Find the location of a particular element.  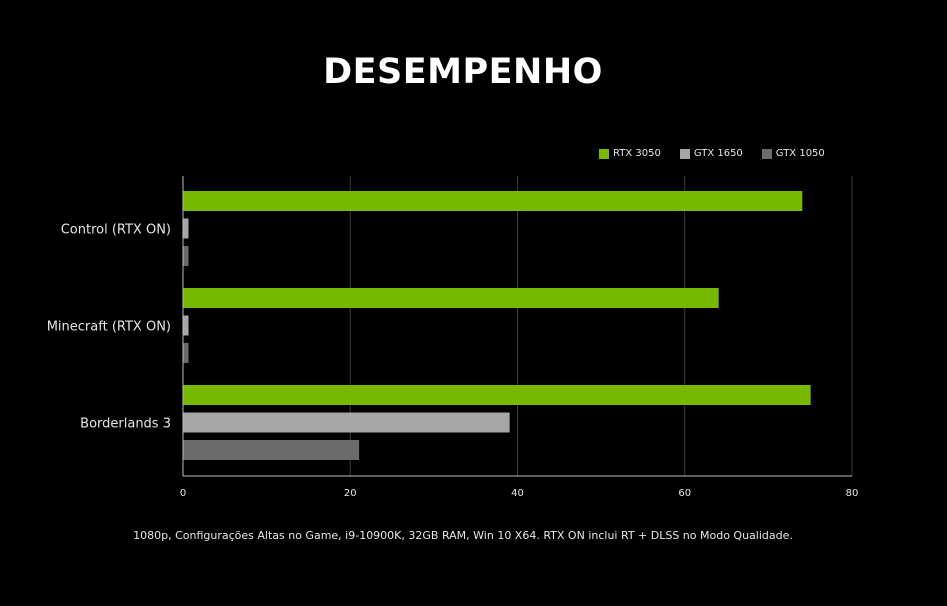

legend-item-gtx1050: GTX 1050 is located at coordinates (793, 153).